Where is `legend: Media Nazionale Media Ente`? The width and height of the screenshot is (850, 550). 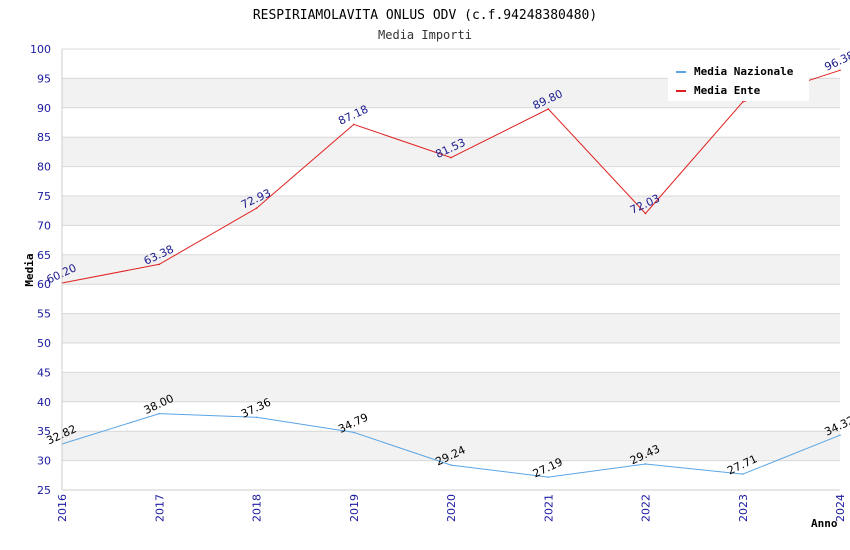 legend: Media Nazionale Media Ente is located at coordinates (738, 81).